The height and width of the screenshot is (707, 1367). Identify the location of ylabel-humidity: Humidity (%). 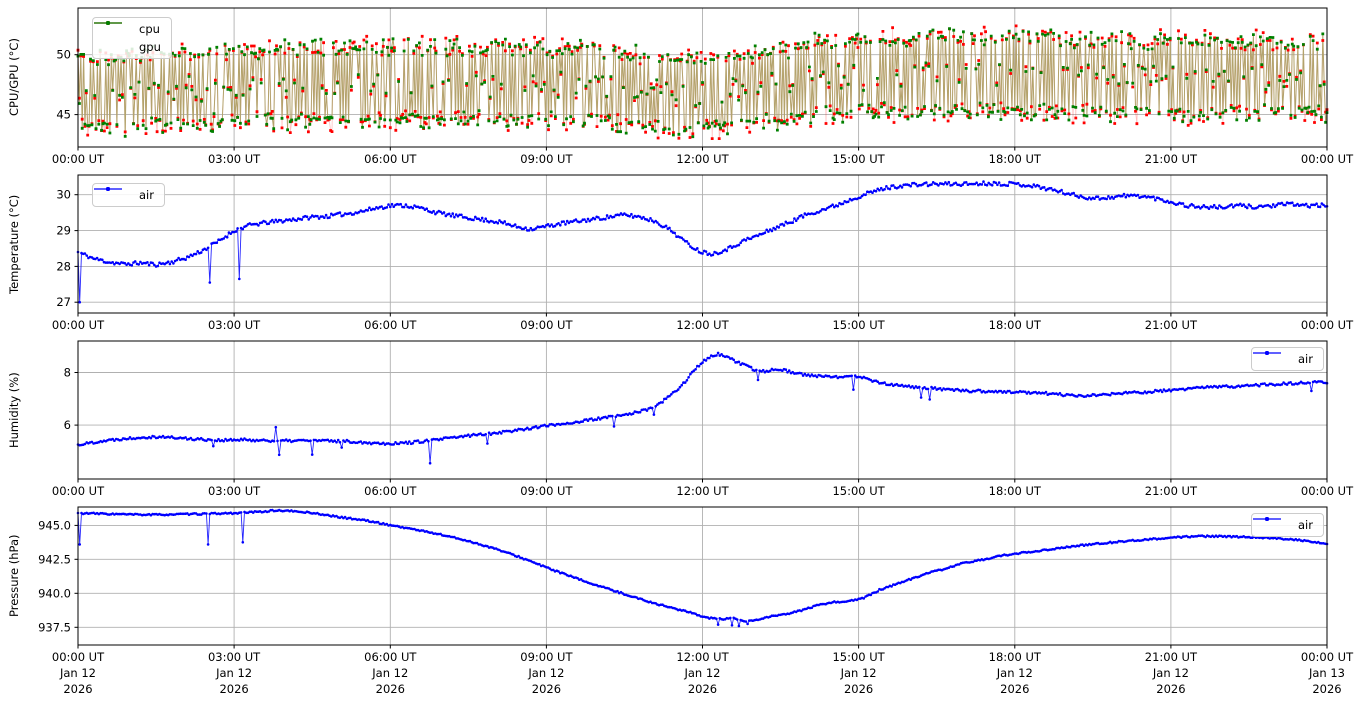
(14, 410).